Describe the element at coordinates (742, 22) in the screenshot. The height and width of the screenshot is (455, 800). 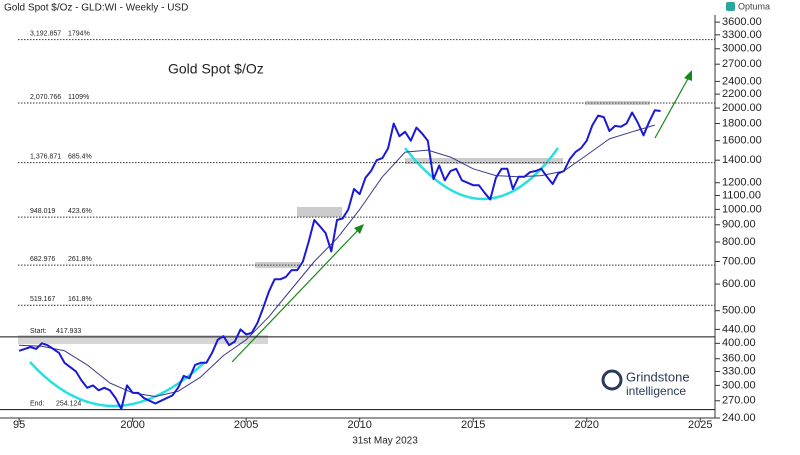
I see `y-tick-label: 3600.00` at that location.